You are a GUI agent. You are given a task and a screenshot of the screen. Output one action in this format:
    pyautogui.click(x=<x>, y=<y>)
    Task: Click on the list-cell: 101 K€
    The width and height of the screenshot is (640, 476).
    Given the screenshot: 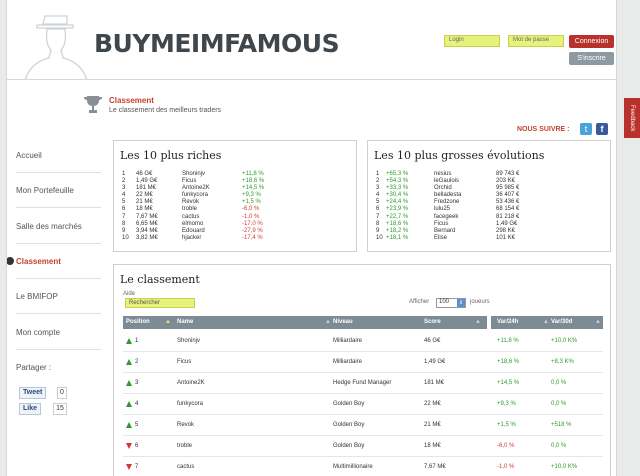 What is the action you would take?
    pyautogui.click(x=506, y=237)
    